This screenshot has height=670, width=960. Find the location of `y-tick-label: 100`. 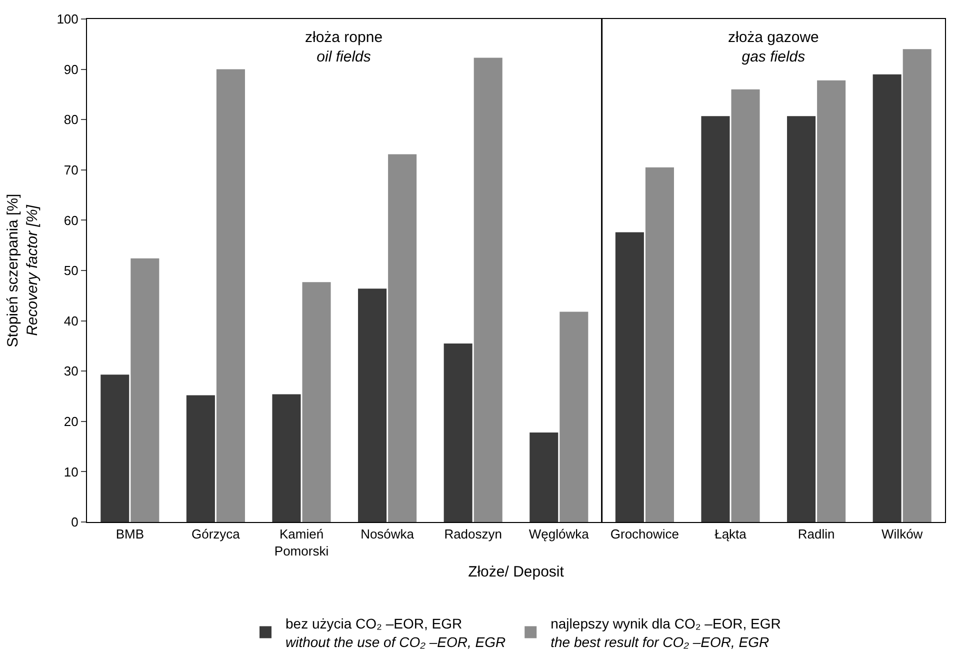

y-tick-label: 100 is located at coordinates (67, 19).